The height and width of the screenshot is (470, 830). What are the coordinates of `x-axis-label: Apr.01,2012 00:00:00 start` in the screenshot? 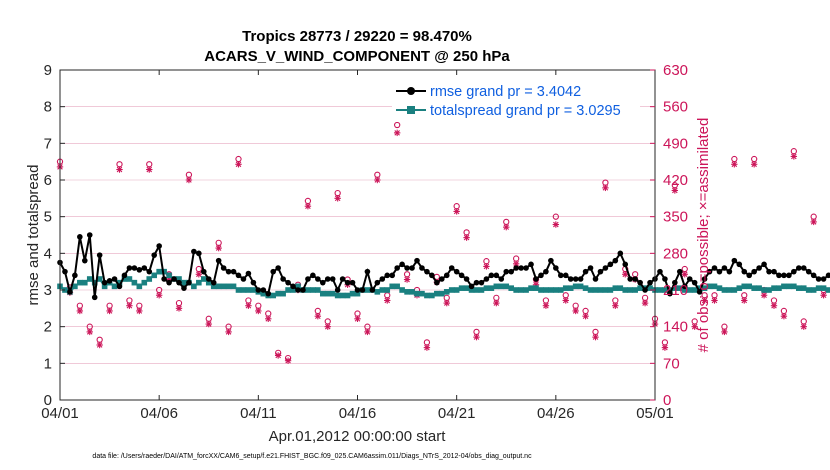 It's located at (358, 436).